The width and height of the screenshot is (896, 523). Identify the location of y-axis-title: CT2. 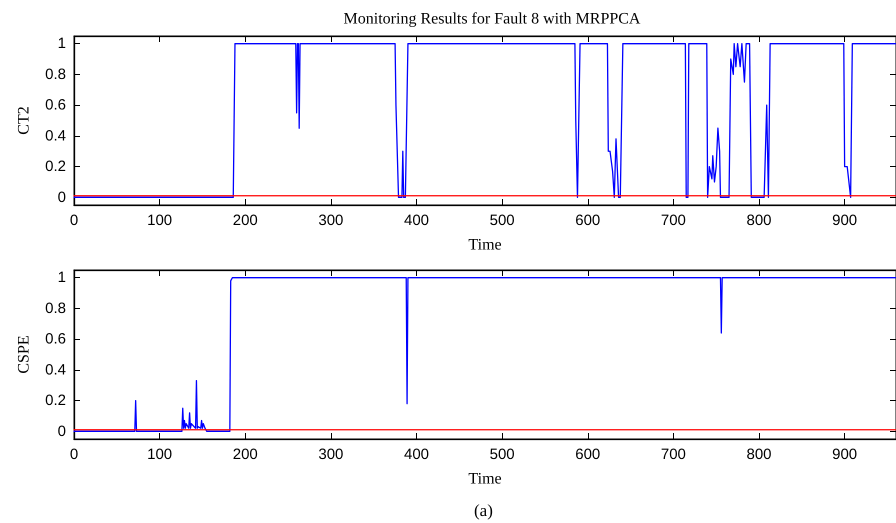
(24, 120).